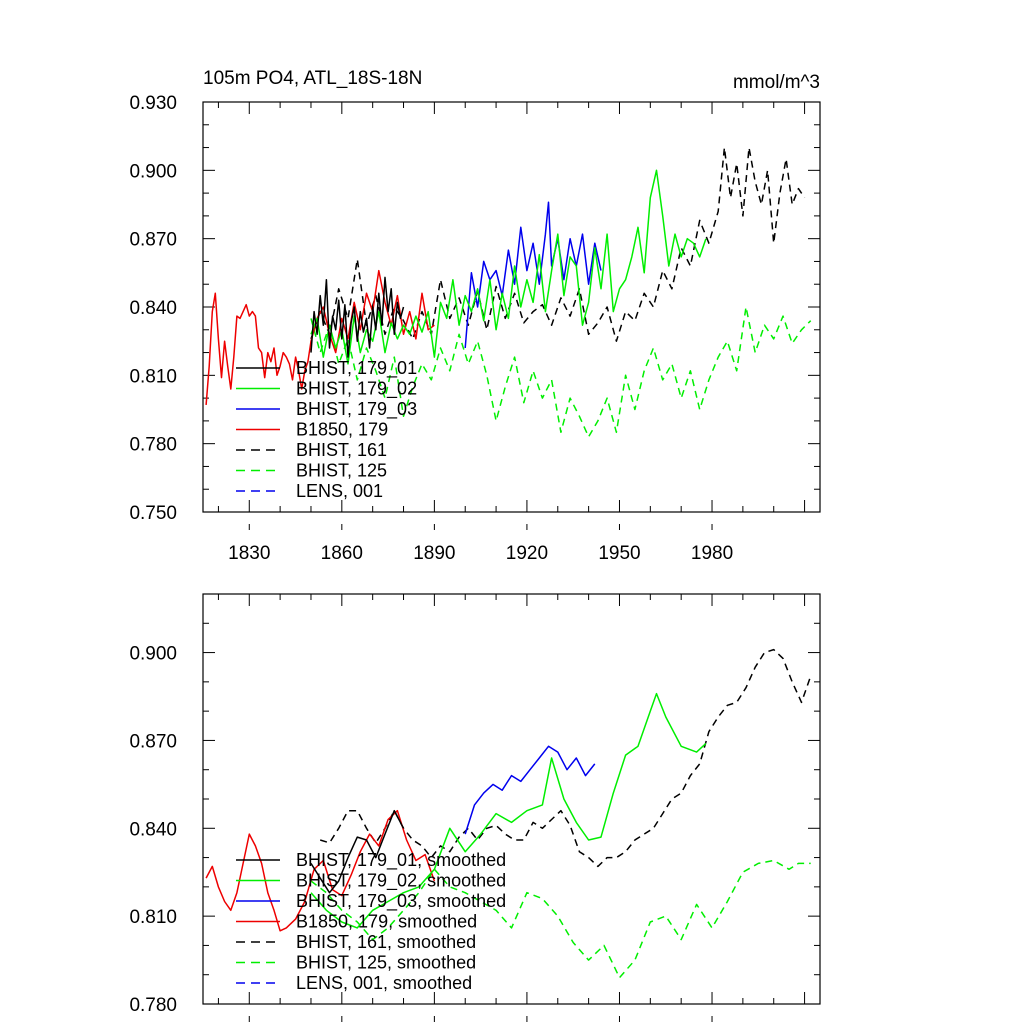 Image resolution: width=1024 pixels, height=1029 pixels. What do you see at coordinates (401, 901) in the screenshot?
I see `legend-label: BHIST, 179_03, smoothed` at bounding box center [401, 901].